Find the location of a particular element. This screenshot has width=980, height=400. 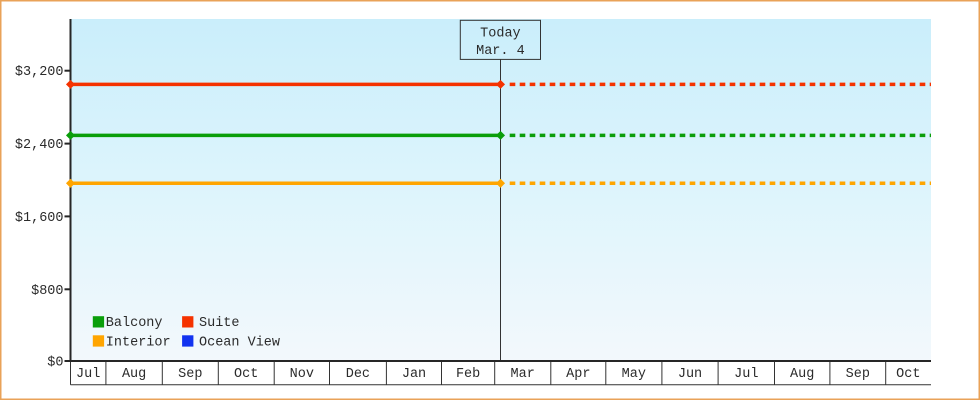

svg-text: Ocean View is located at coordinates (239, 342).